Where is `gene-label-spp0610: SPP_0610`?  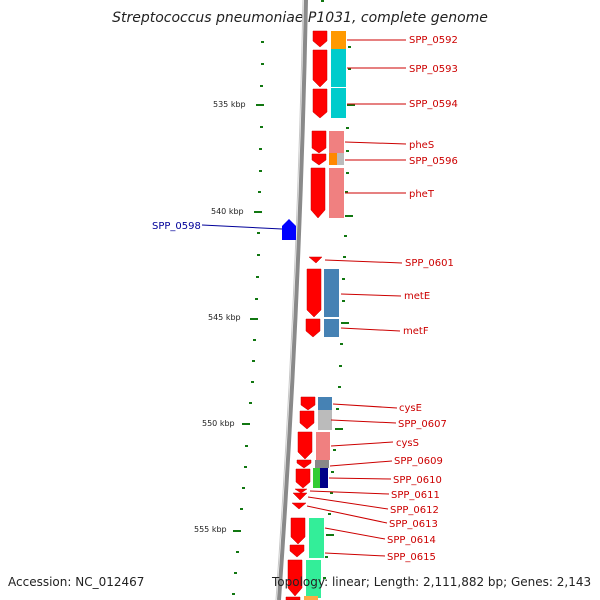 gene-label-spp0610: SPP_0610 is located at coordinates (417, 480).